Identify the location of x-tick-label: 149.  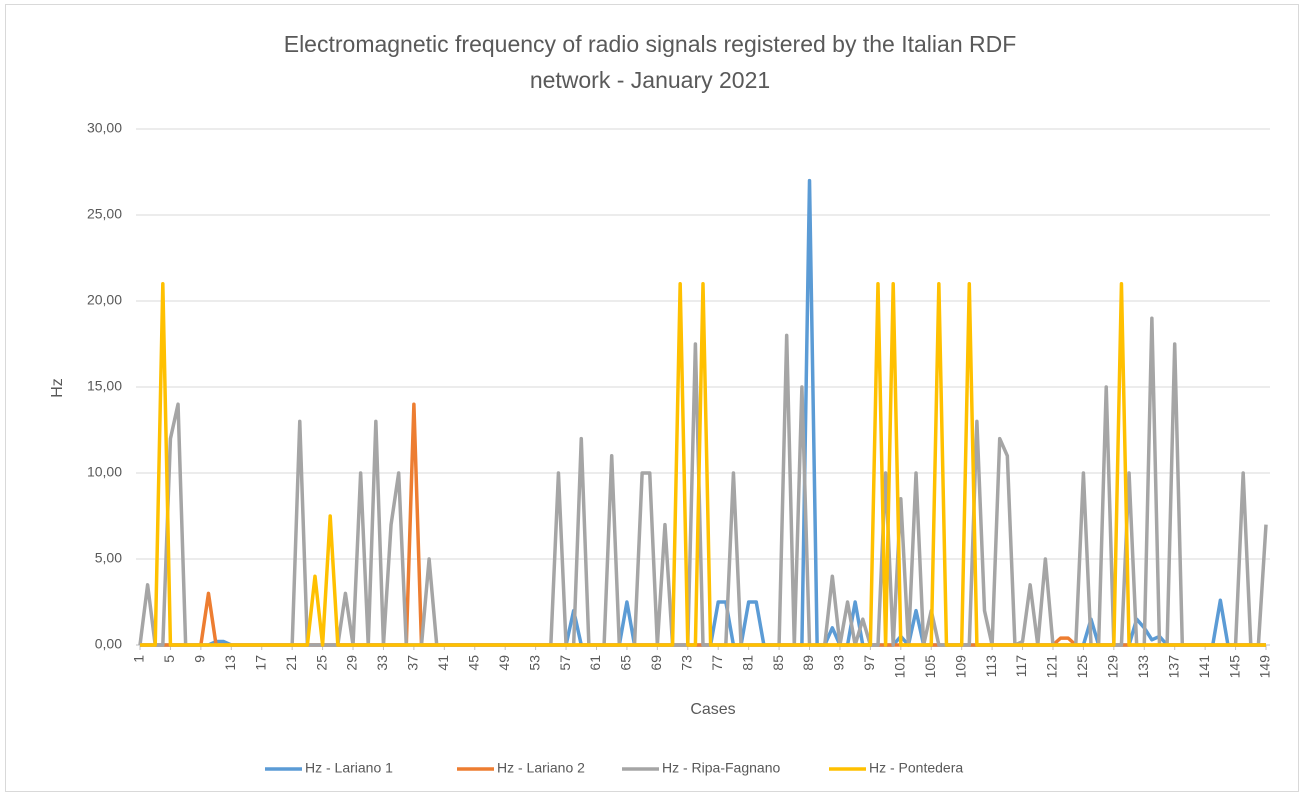
(1265, 667).